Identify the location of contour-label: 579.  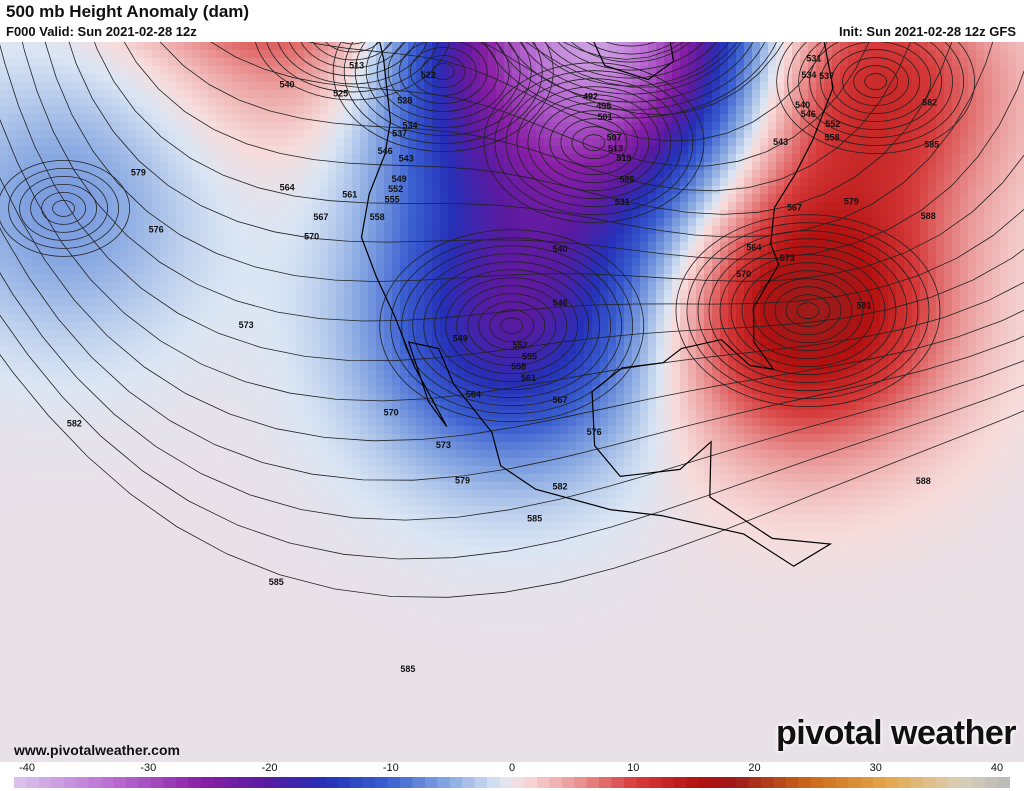
(851, 202).